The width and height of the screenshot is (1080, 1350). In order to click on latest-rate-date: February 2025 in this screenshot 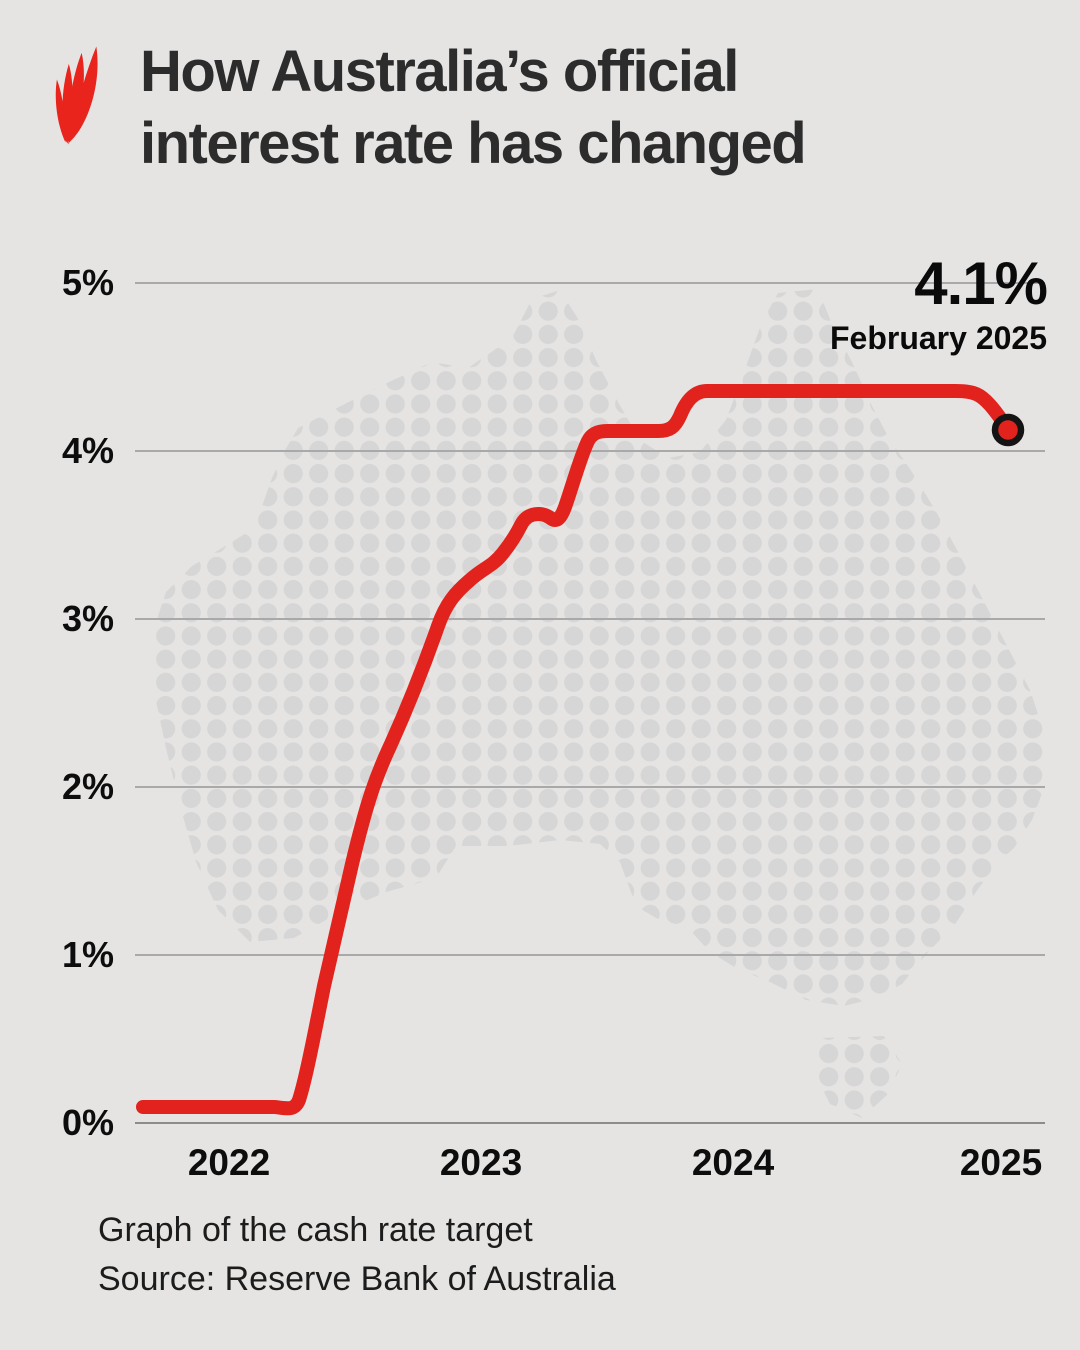, I will do `click(938, 338)`.